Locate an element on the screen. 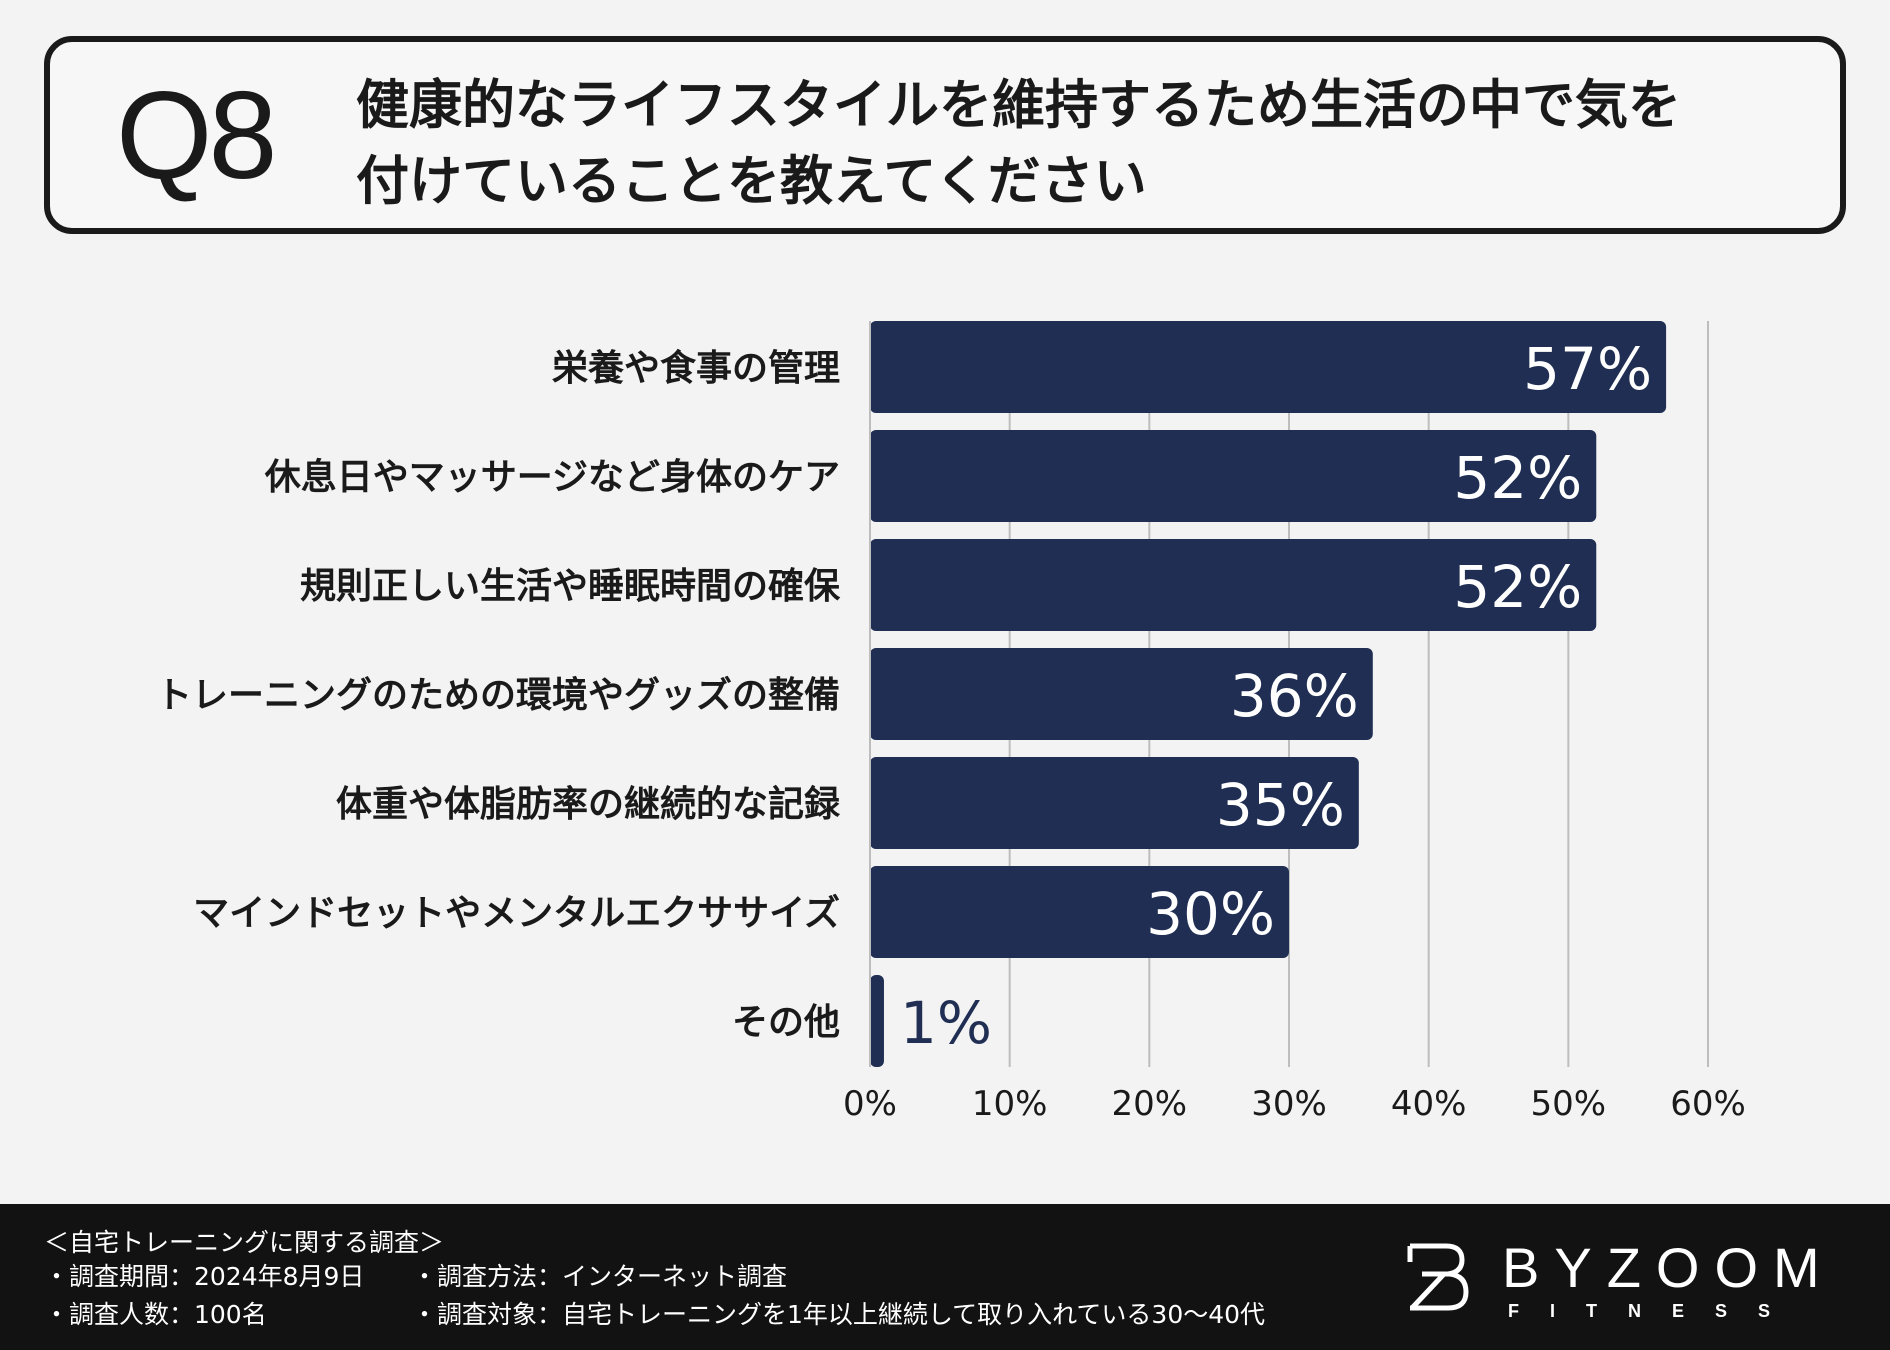  survey-respondents: ・調査人数：100名 is located at coordinates (155, 1314).